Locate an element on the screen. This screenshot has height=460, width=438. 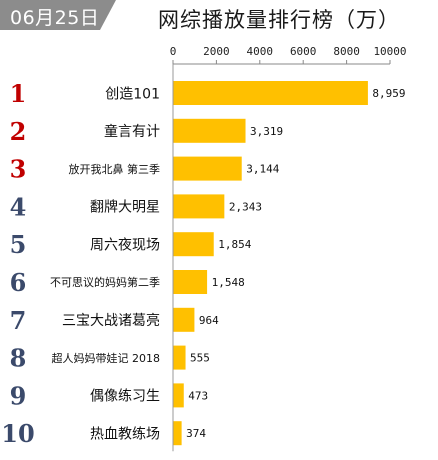
date-badge-shape is located at coordinates (58, 15).